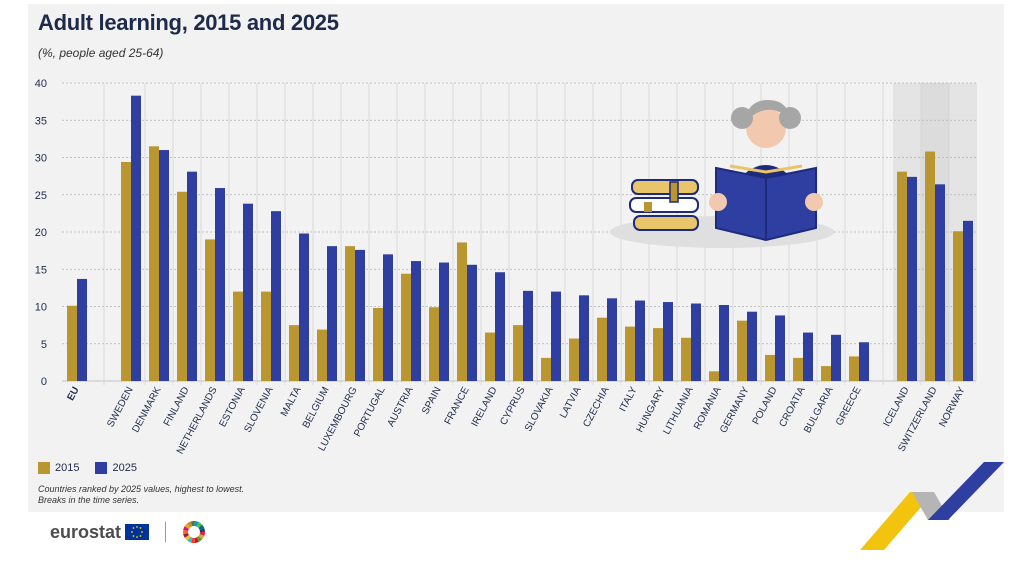 Image resolution: width=1024 pixels, height=575 pixels. Describe the element at coordinates (210, 310) in the screenshot. I see `bar-2015-netherlands` at that location.